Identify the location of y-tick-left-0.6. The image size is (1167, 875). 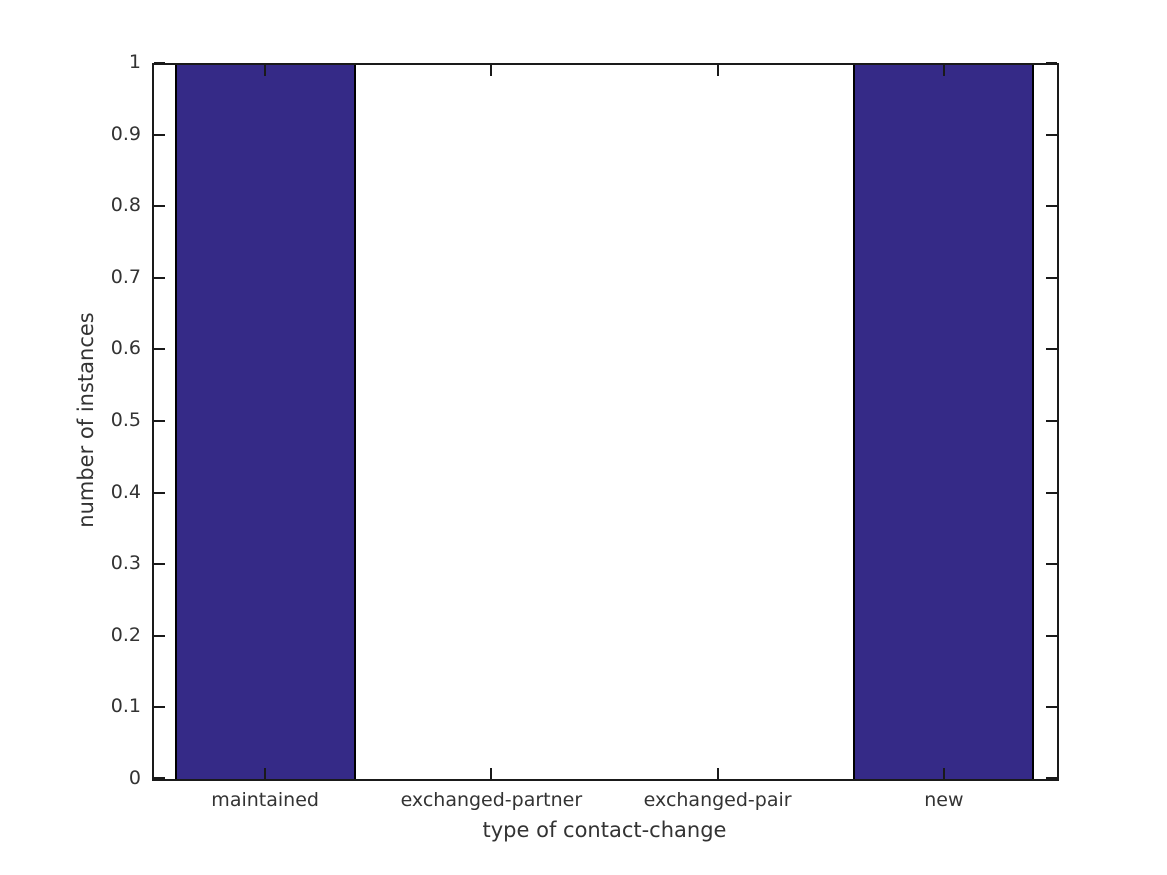
(159, 349).